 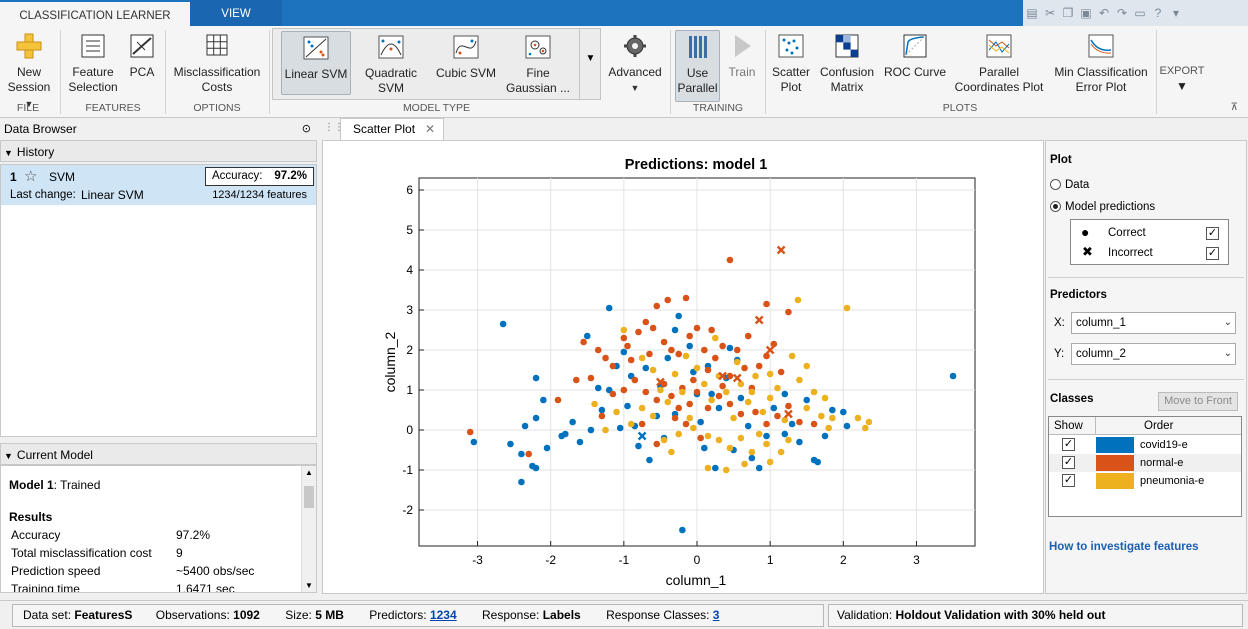 What do you see at coordinates (309, 472) in the screenshot?
I see `scroll-up-icon: ▲` at bounding box center [309, 472].